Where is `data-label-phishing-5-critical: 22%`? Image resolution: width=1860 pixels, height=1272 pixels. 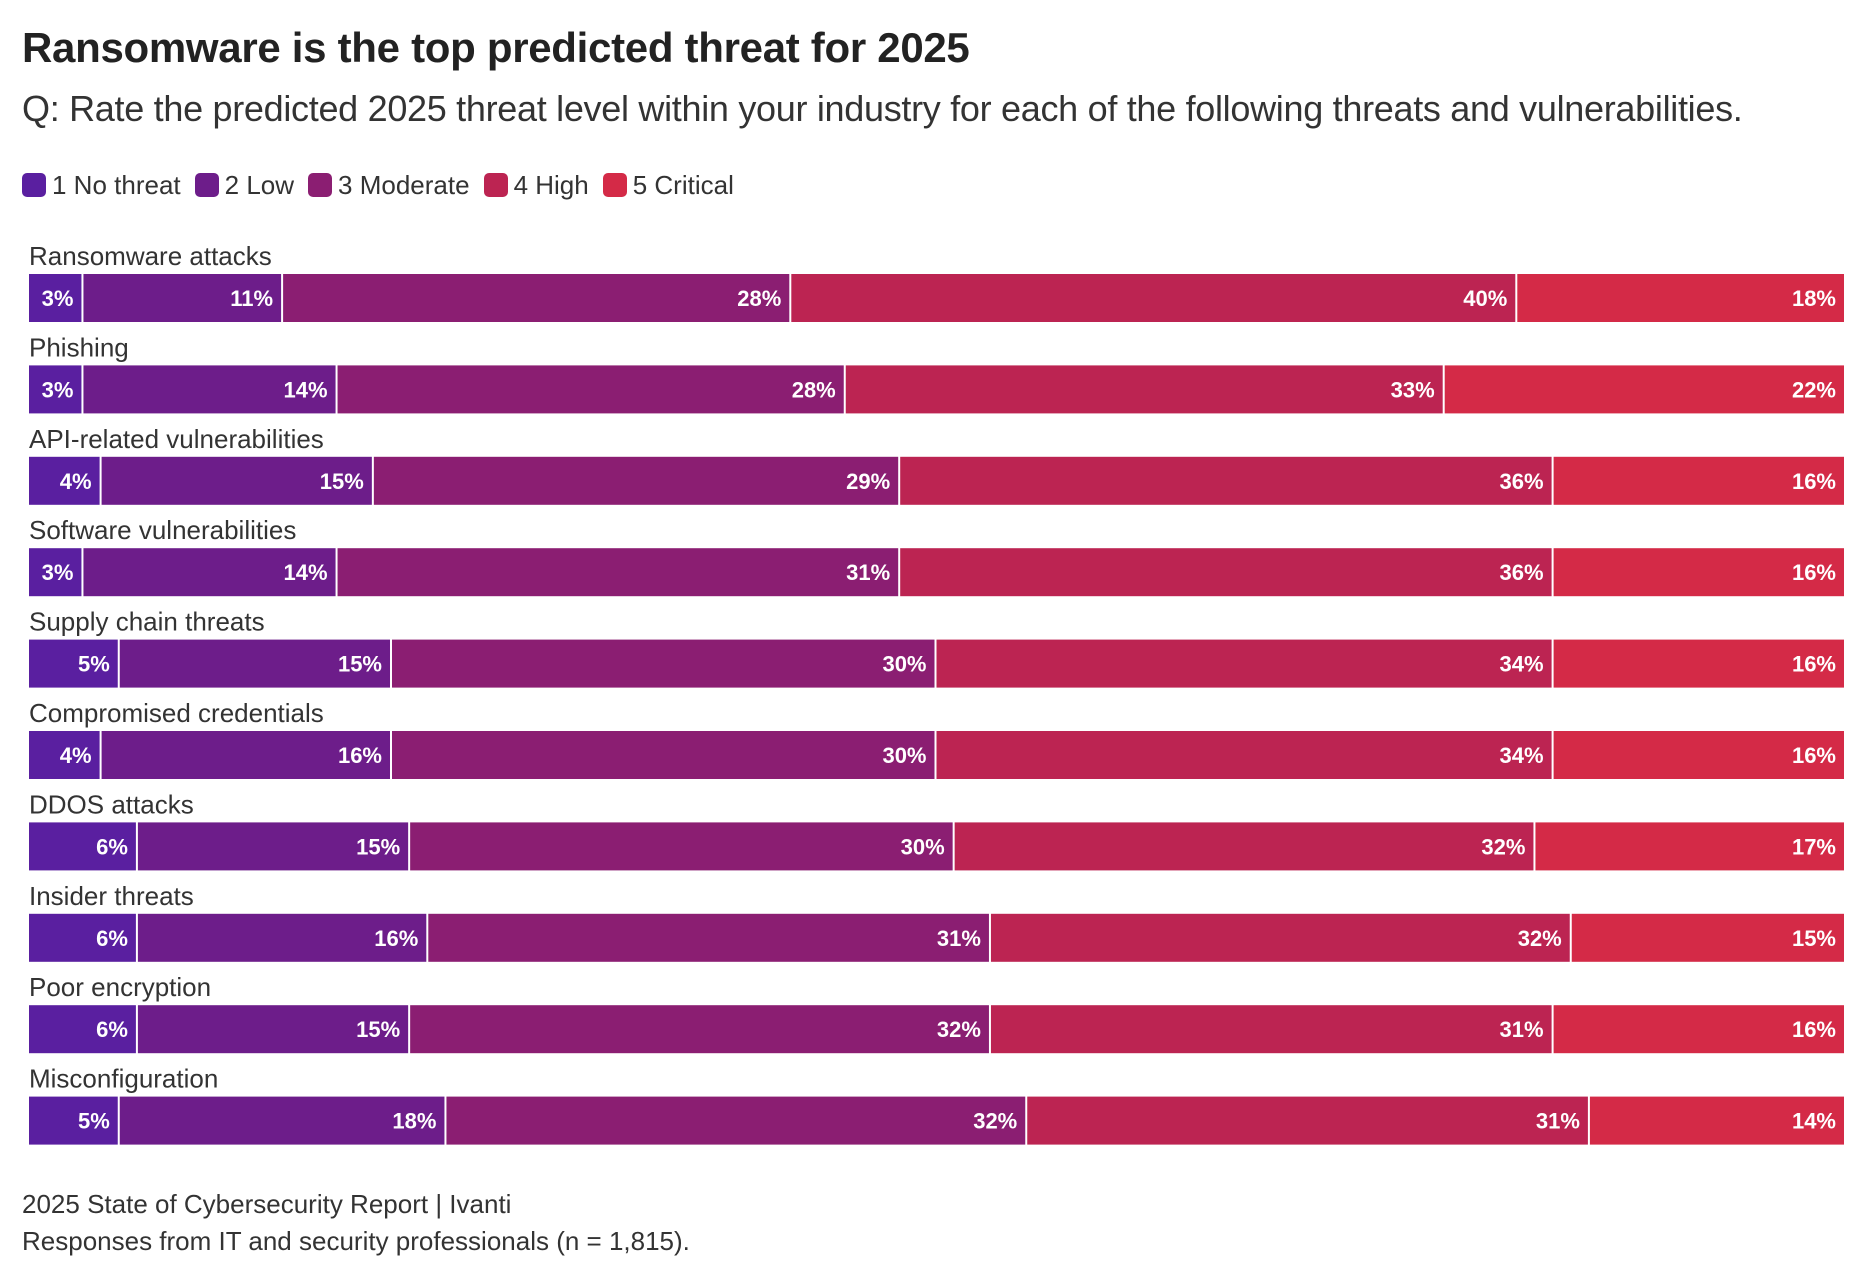 data-label-phishing-5-critical: 22% is located at coordinates (1814, 389).